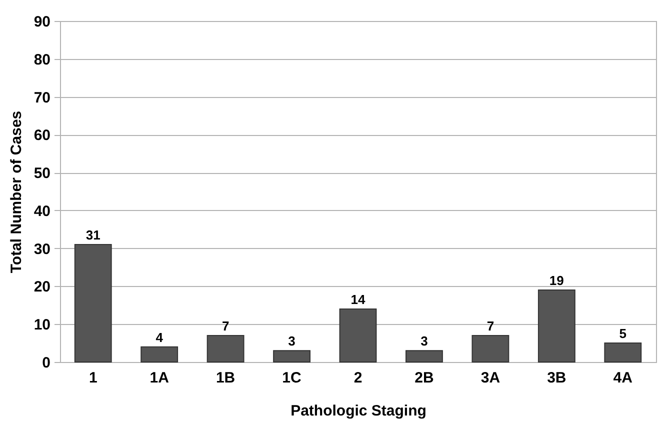  Describe the element at coordinates (93, 235) in the screenshot. I see `data-label: 31` at that location.